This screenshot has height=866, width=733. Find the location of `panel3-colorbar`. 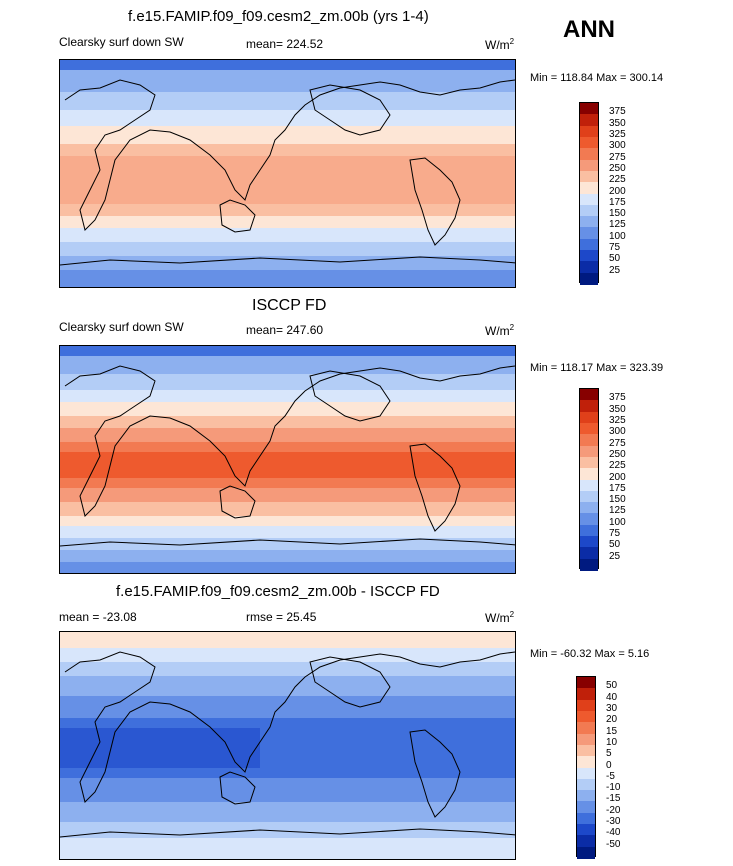

panel3-colorbar is located at coordinates (586, 767).